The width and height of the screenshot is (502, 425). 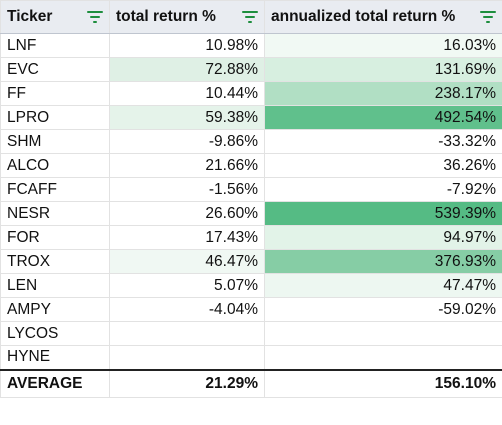 I want to click on total-return-cell: -9.86%, so click(x=187, y=141).